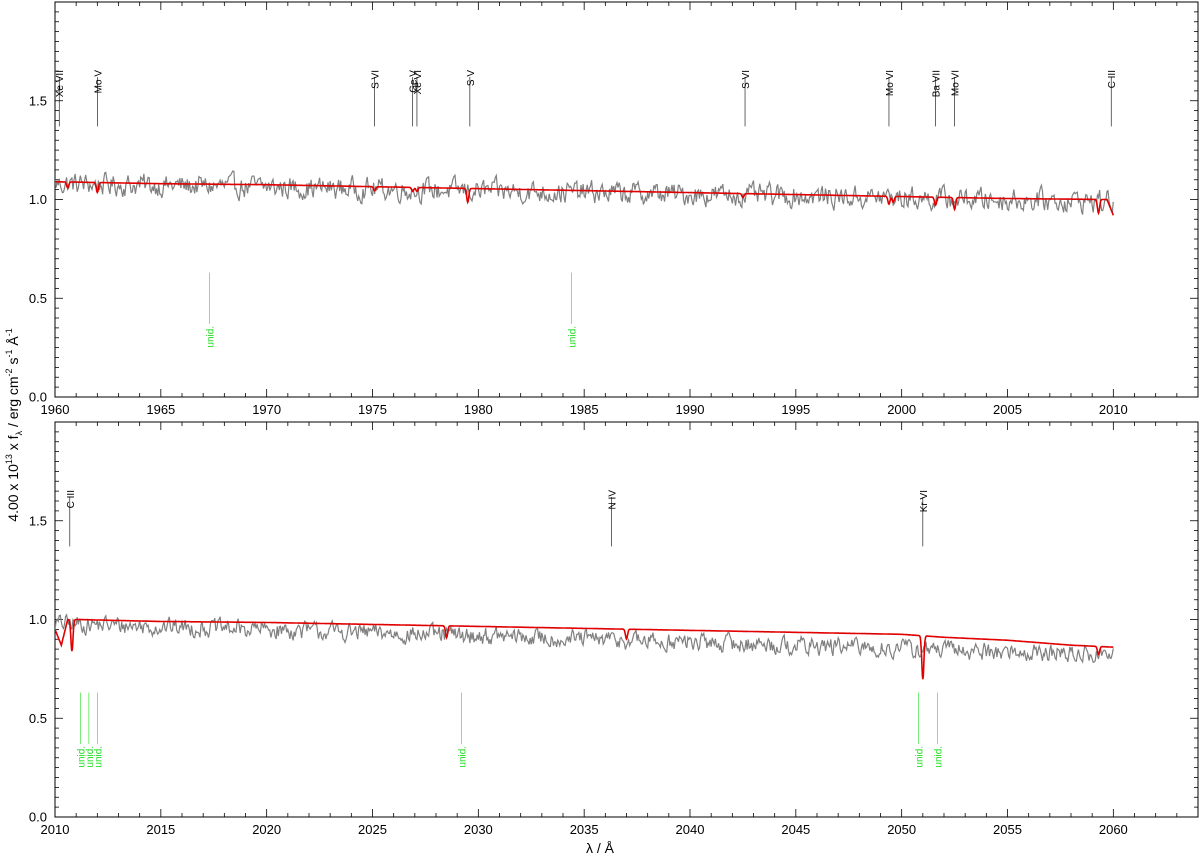  Describe the element at coordinates (1113, 829) in the screenshot. I see `x-tick-label: 2060` at that location.